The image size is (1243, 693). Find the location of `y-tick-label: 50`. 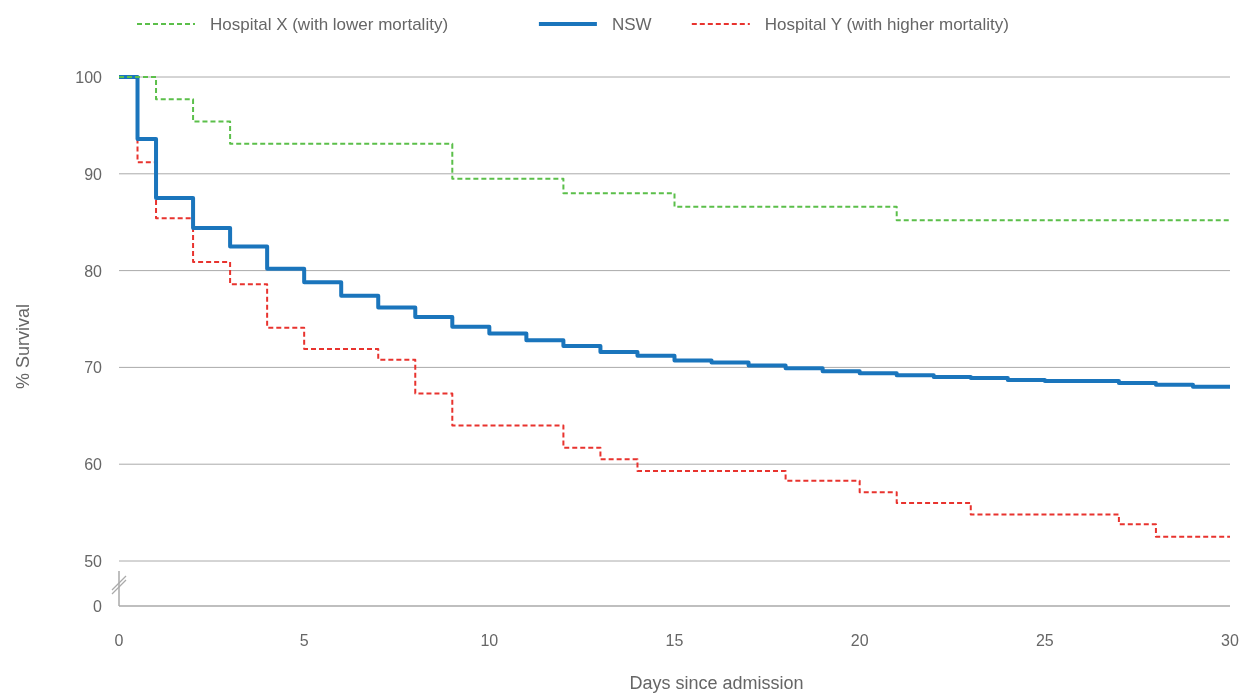

y-tick-label: 50 is located at coordinates (93, 561).